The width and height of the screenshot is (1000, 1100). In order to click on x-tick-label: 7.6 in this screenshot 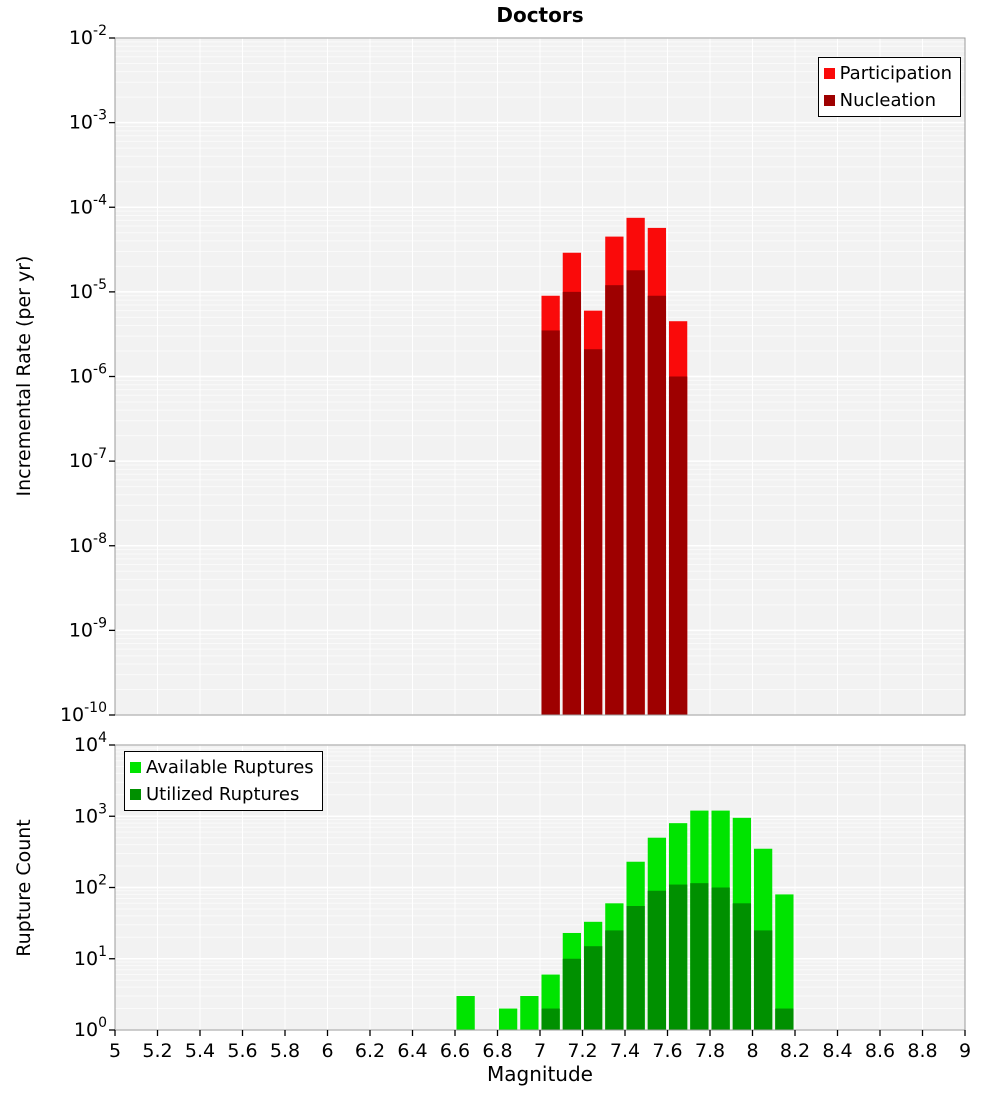, I will do `click(667, 1051)`.